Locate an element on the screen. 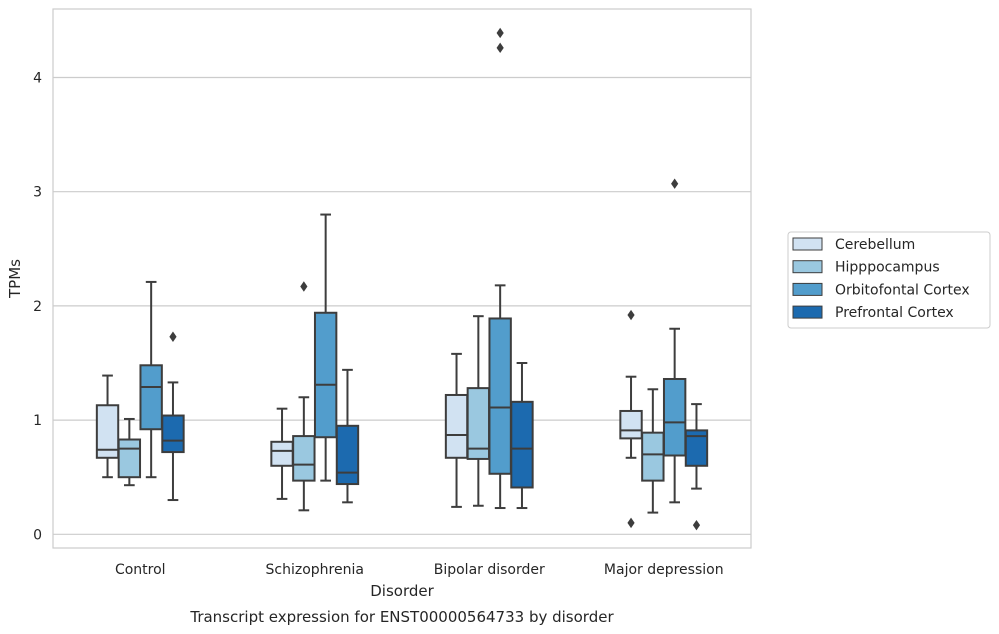 The width and height of the screenshot is (999, 634). legend-label: Orbitofontal Cortex is located at coordinates (902, 290).